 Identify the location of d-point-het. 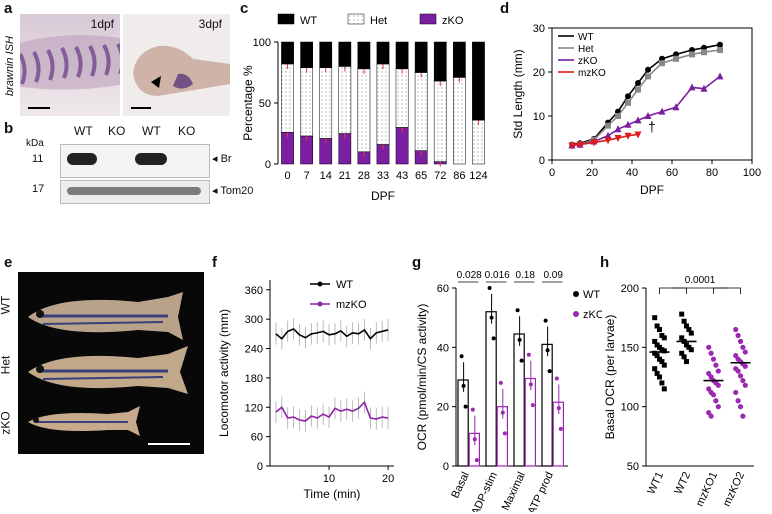
(608, 125).